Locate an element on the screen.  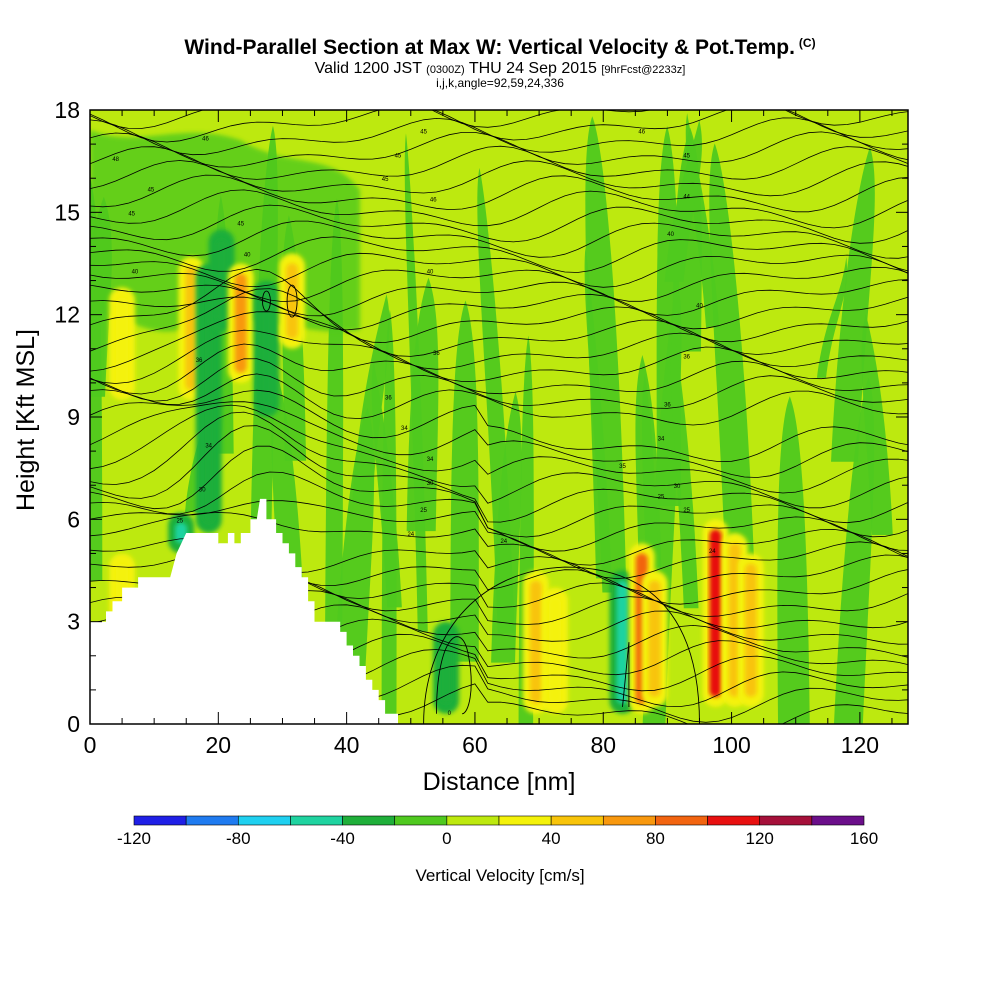
x-tick-label: 0 is located at coordinates (90, 745).